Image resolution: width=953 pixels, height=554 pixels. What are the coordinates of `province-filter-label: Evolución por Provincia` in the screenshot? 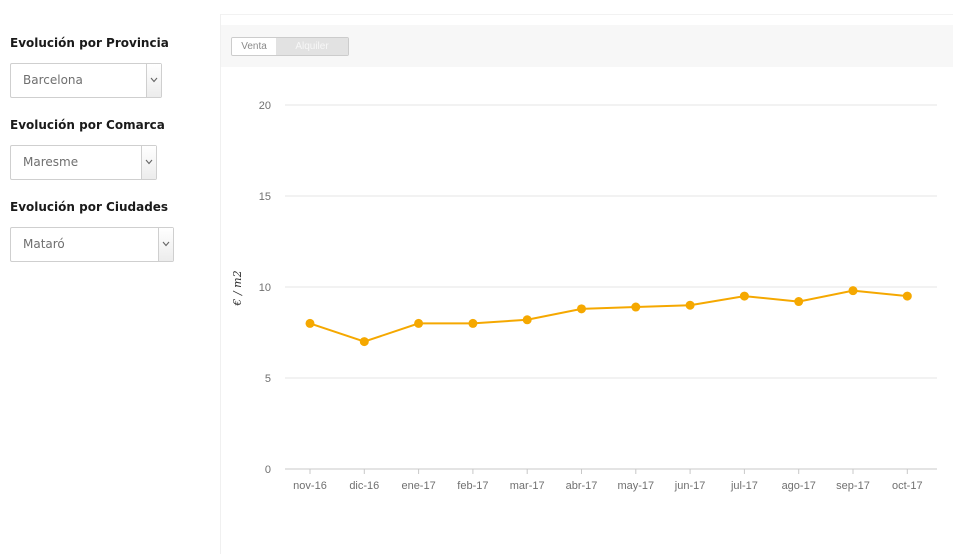 It's located at (89, 43).